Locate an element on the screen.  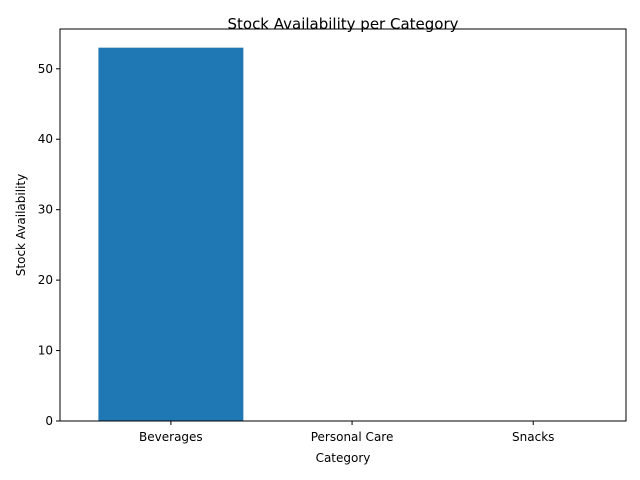
x-tick-label: Personal Care is located at coordinates (352, 437).